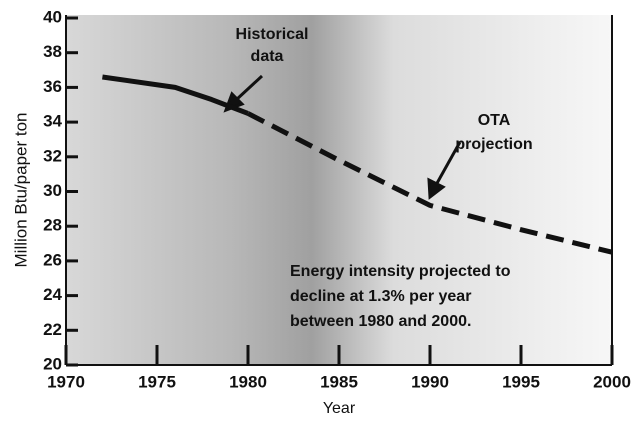  What do you see at coordinates (52, 363) in the screenshot?
I see `y-tick-label: 20` at bounding box center [52, 363].